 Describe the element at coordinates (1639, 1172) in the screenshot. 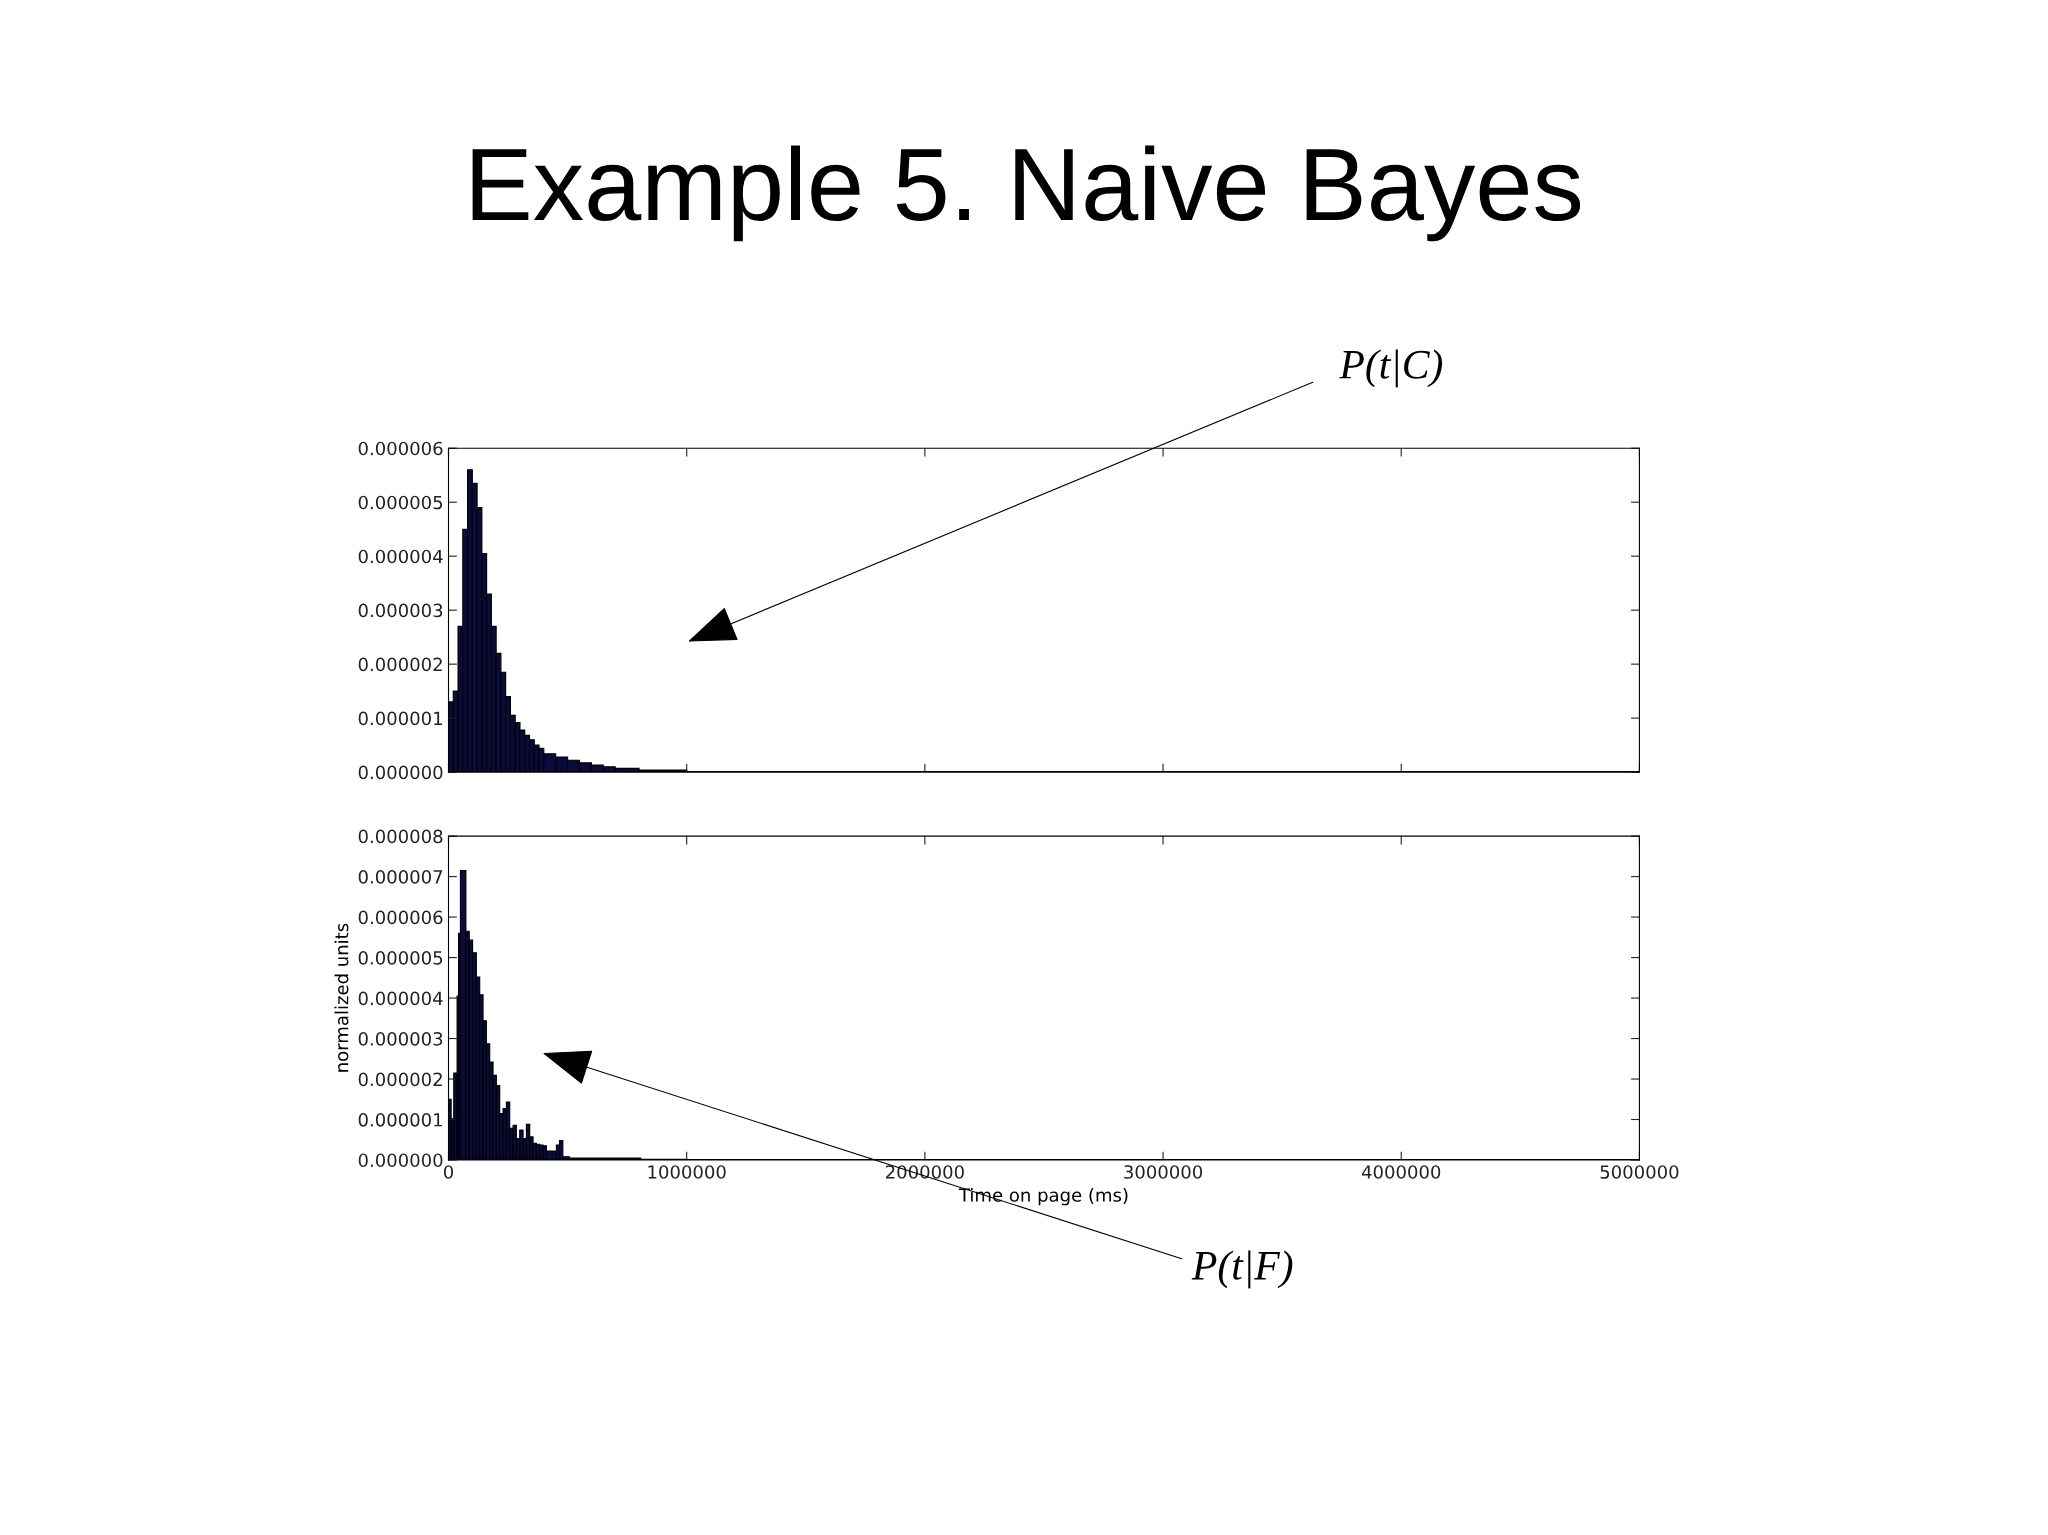

I see `x-tick-label: 5000000` at that location.